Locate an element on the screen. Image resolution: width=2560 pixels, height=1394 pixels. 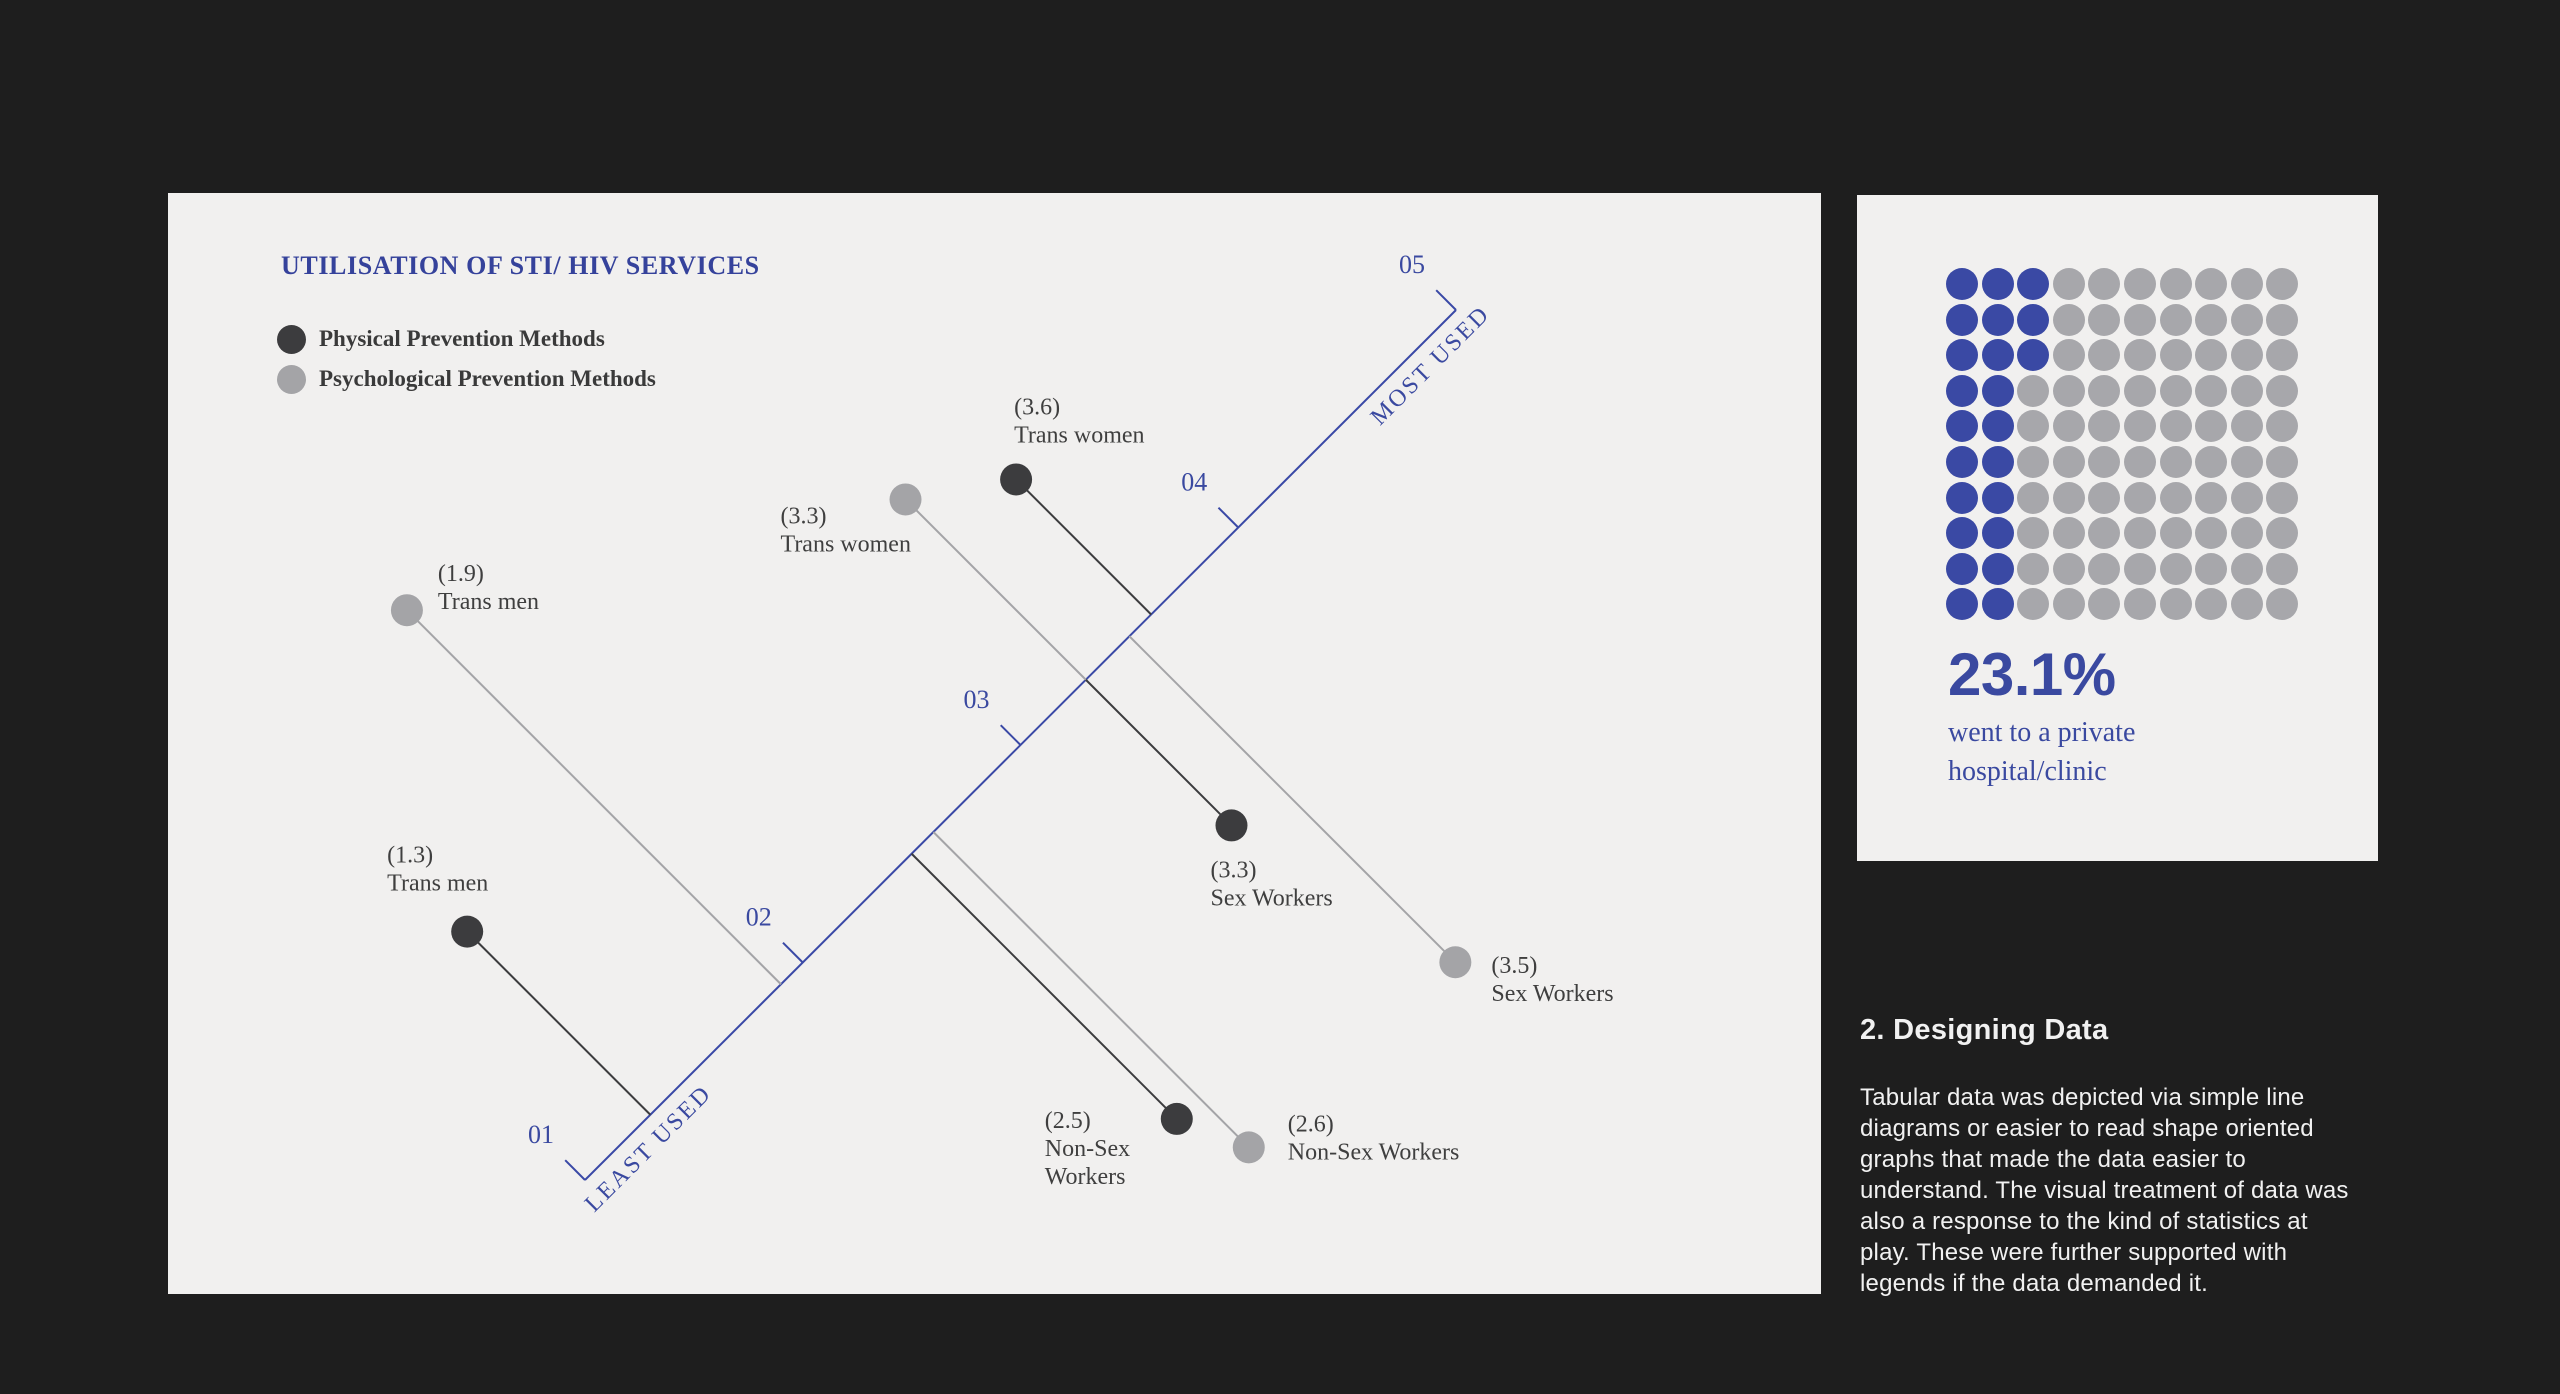
physical-methods-dot-icon is located at coordinates (291, 339).